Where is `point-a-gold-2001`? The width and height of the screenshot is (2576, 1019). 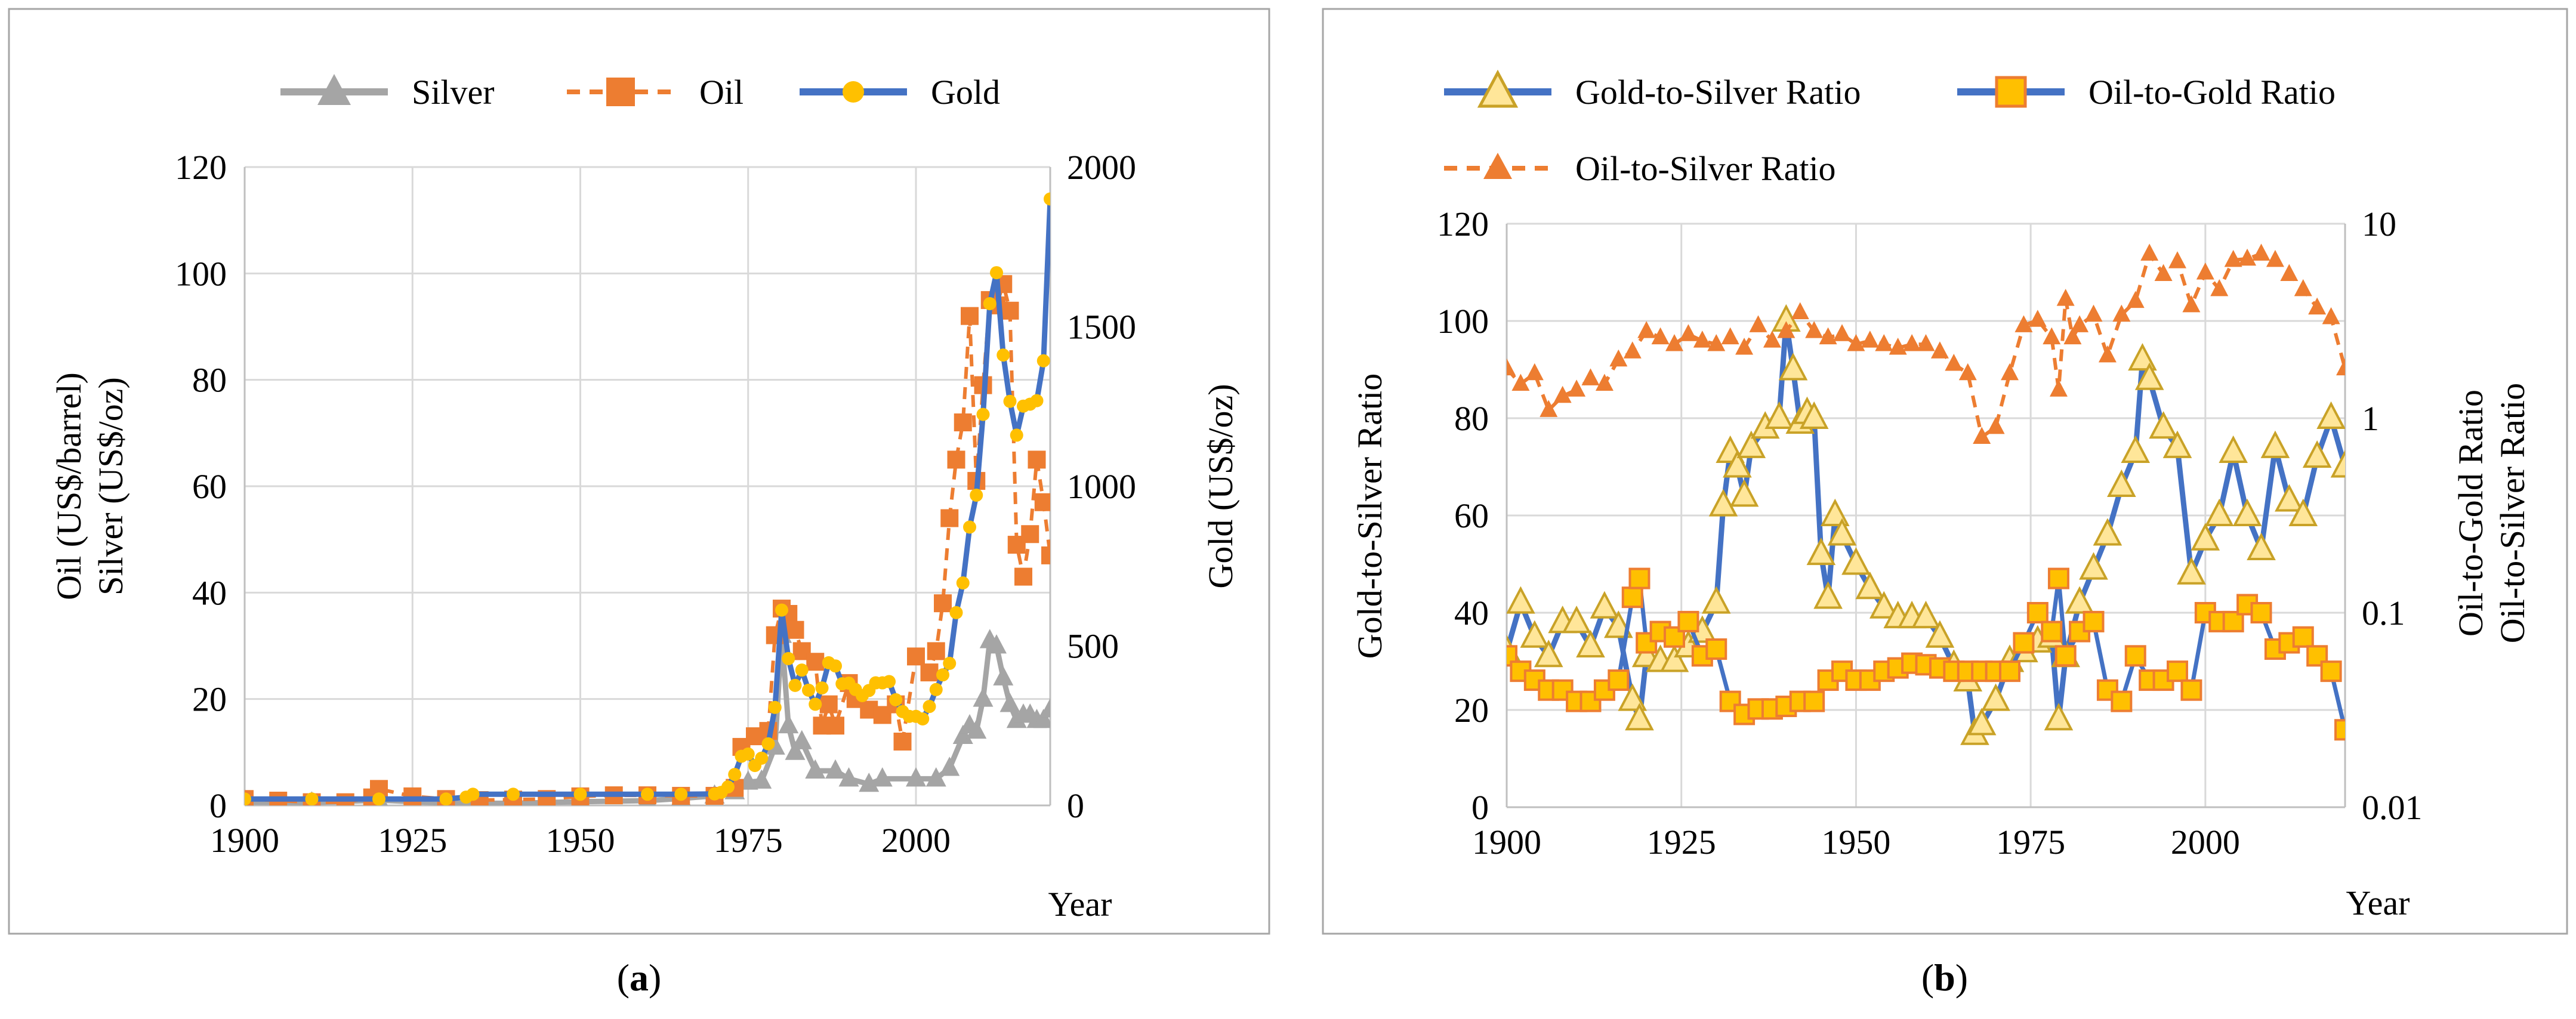 point-a-gold-2001 is located at coordinates (923, 719).